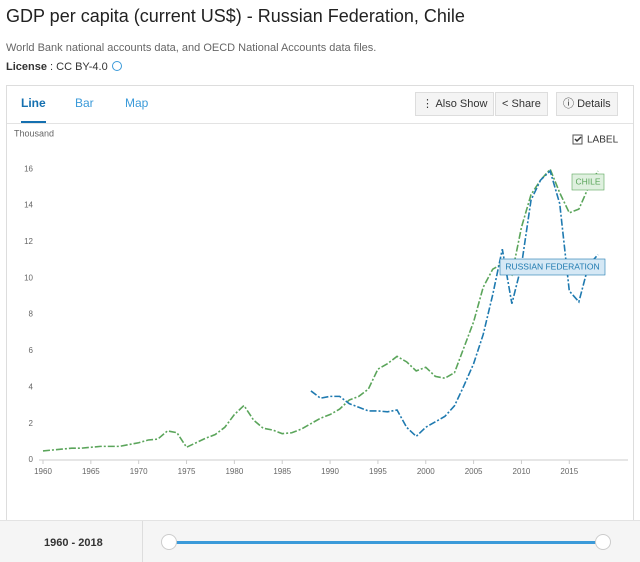 This screenshot has width=640, height=562. I want to click on tab: Map, so click(137, 103).